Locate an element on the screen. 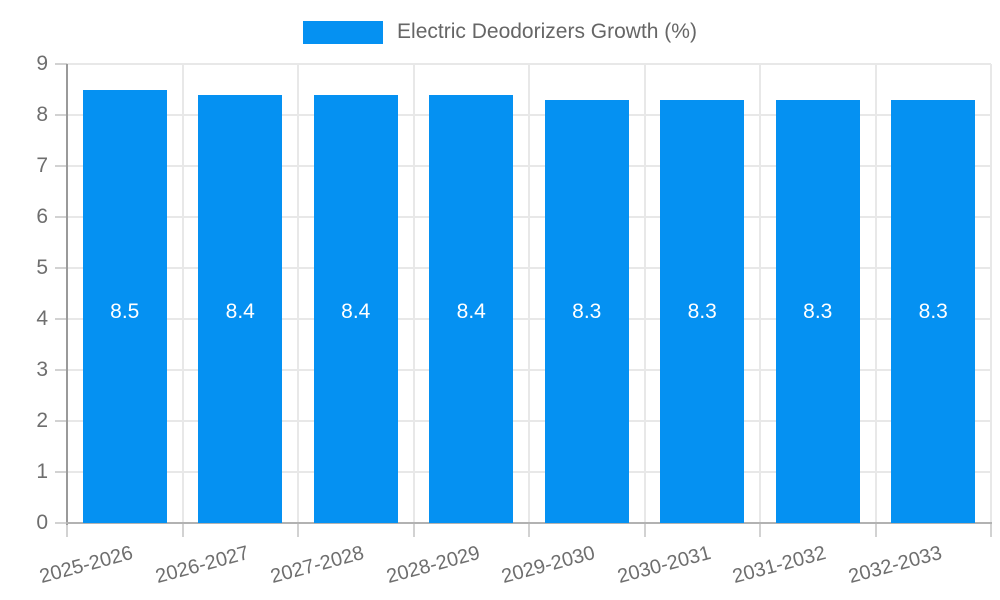 The height and width of the screenshot is (600, 1000). x-axis-label: 2027-2028 is located at coordinates (317, 565).